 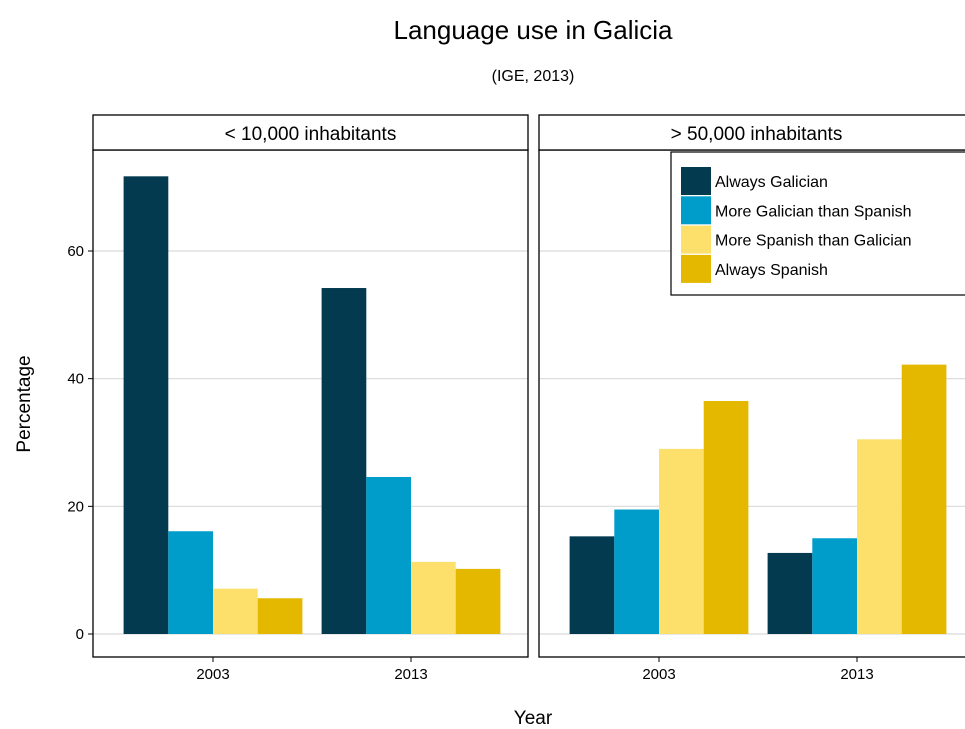 I want to click on chart-title: Language use in Galicia, so click(x=534, y=30).